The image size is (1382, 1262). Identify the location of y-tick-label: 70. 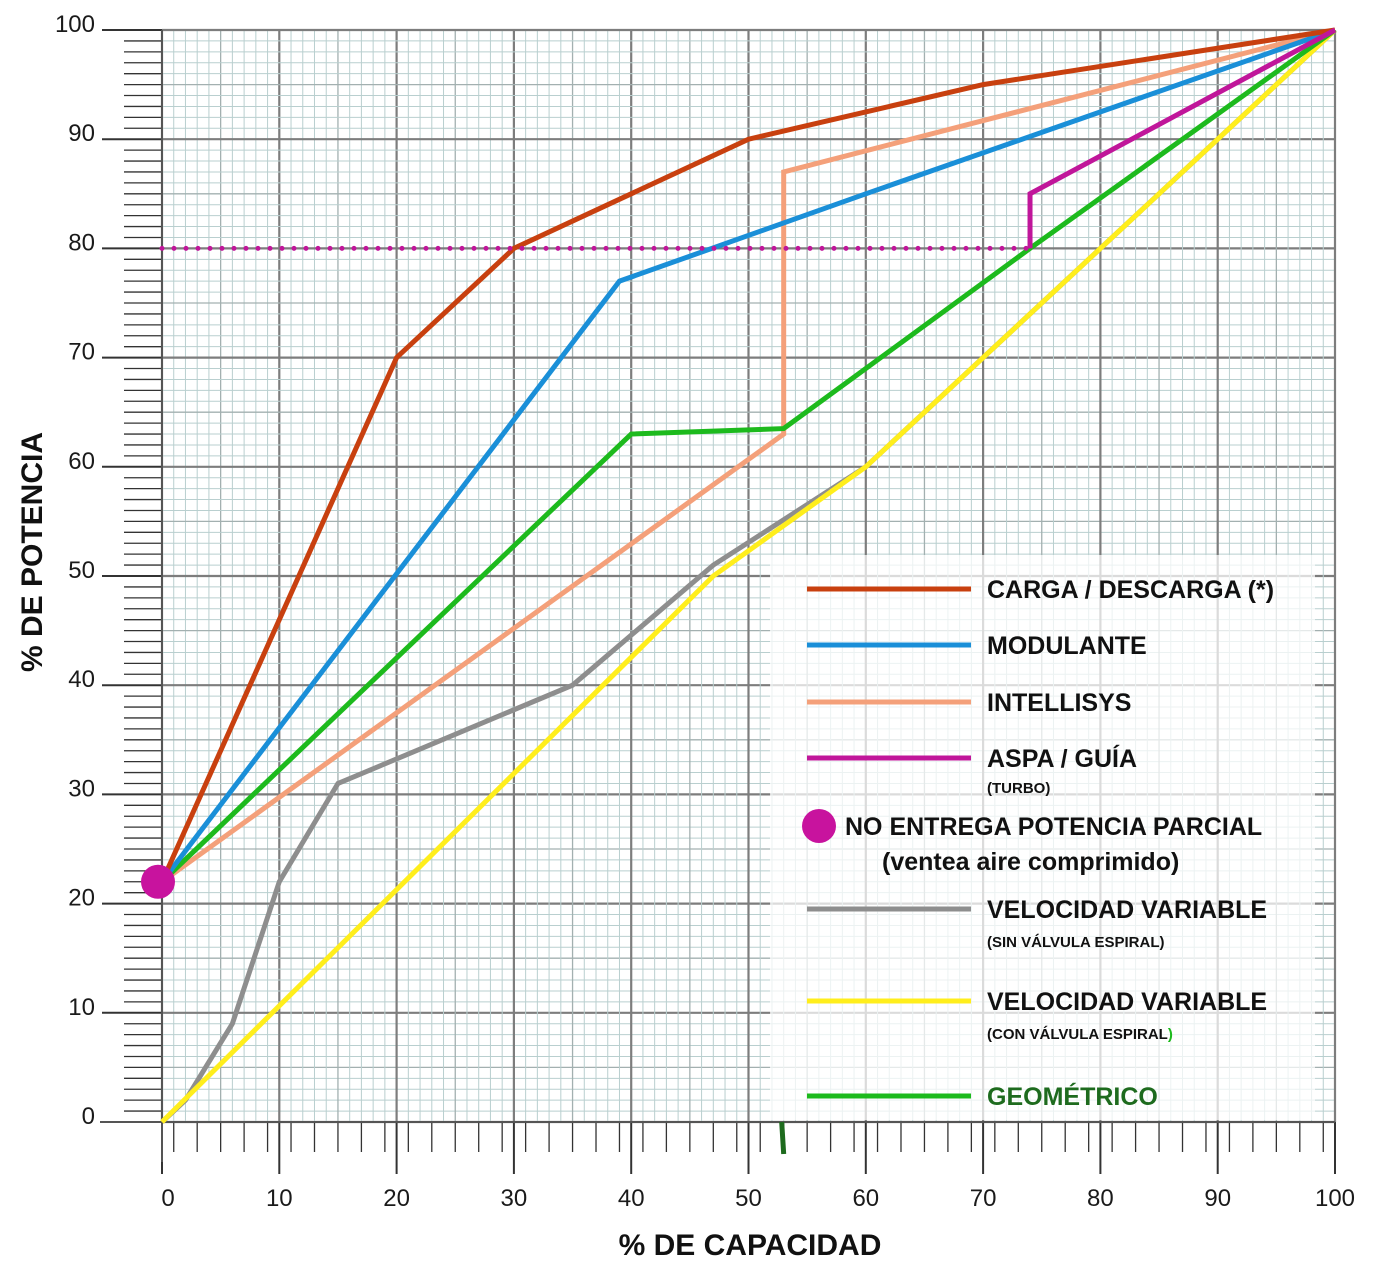
(81, 352).